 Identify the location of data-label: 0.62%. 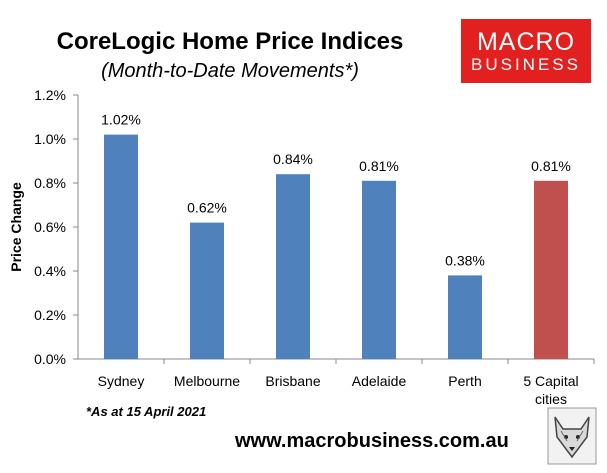
(207, 208).